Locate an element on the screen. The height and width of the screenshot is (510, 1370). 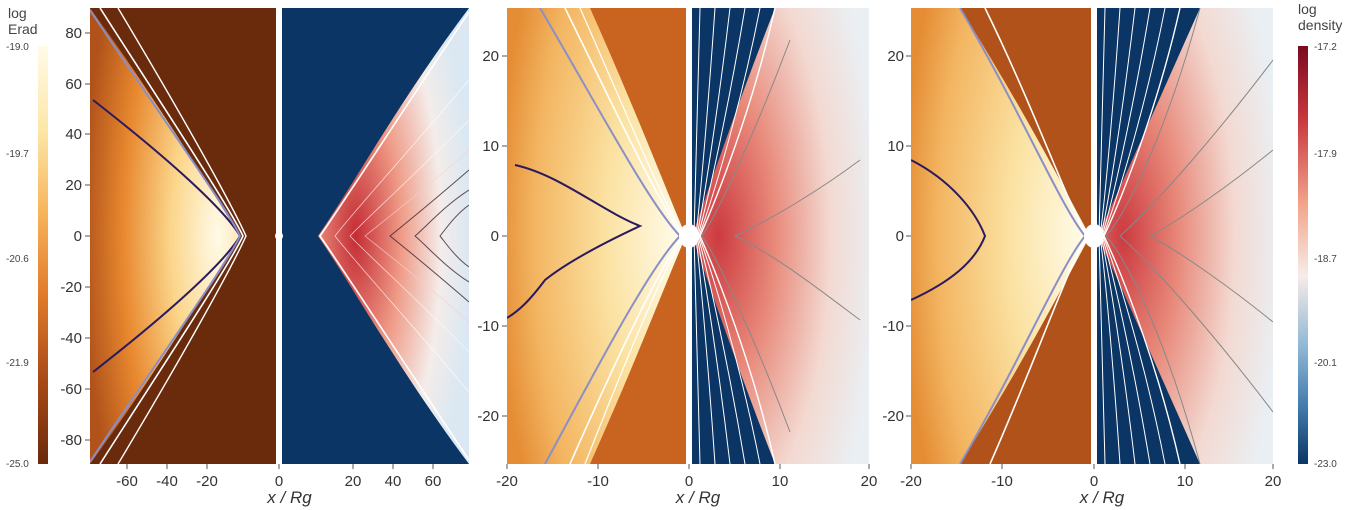
colorbar-density-tick: -23.0 is located at coordinates (1325, 464).